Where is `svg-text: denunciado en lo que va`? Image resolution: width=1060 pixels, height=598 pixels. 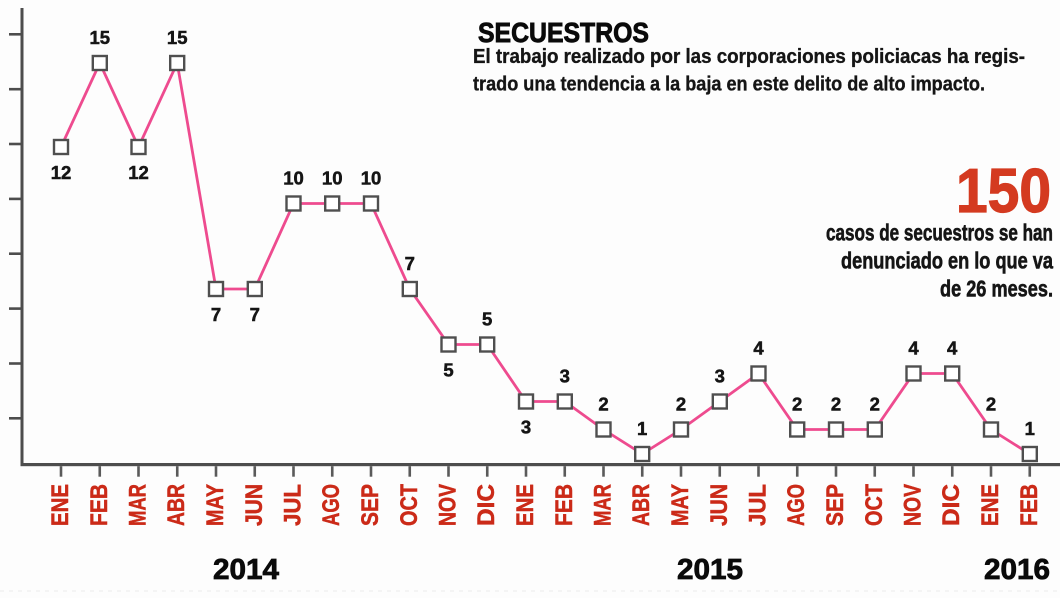 svg-text: denunciado en lo que va is located at coordinates (947, 261).